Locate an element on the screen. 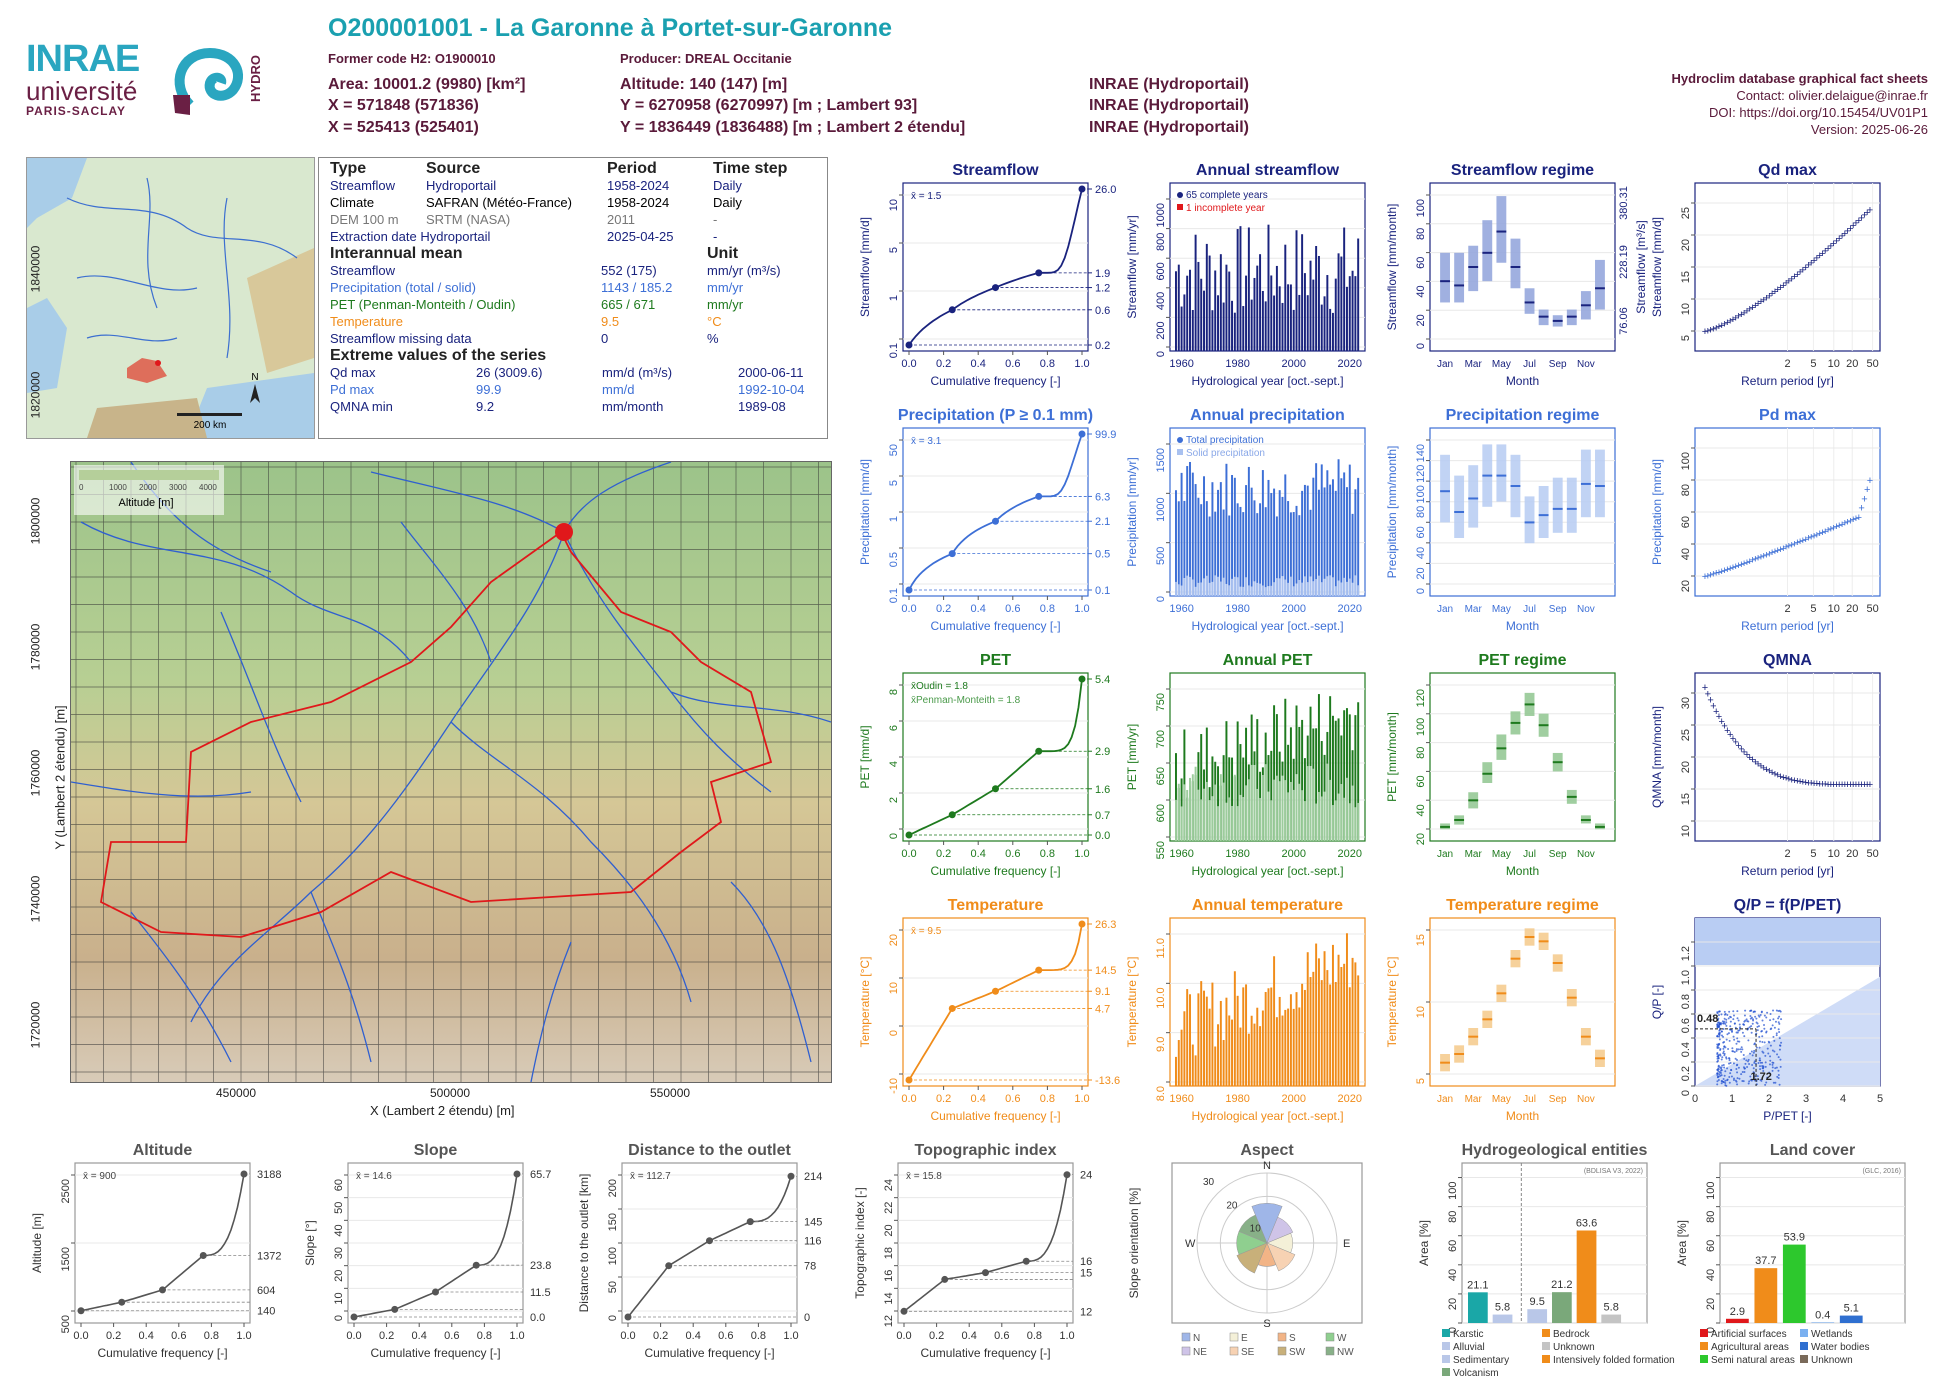 This screenshot has width=1960, height=1386. former-code: Former code H2: O1900010 is located at coordinates (412, 58).